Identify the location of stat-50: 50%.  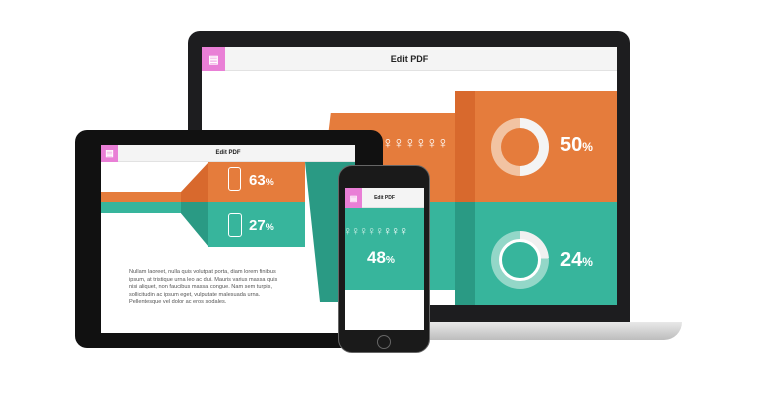
(576, 145).